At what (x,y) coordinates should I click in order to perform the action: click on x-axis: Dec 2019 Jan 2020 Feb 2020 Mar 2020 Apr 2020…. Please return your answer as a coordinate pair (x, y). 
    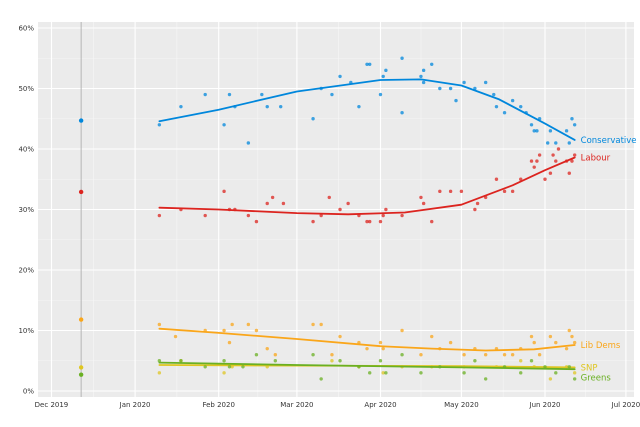
    Looking at the image, I should click on (337, 405).